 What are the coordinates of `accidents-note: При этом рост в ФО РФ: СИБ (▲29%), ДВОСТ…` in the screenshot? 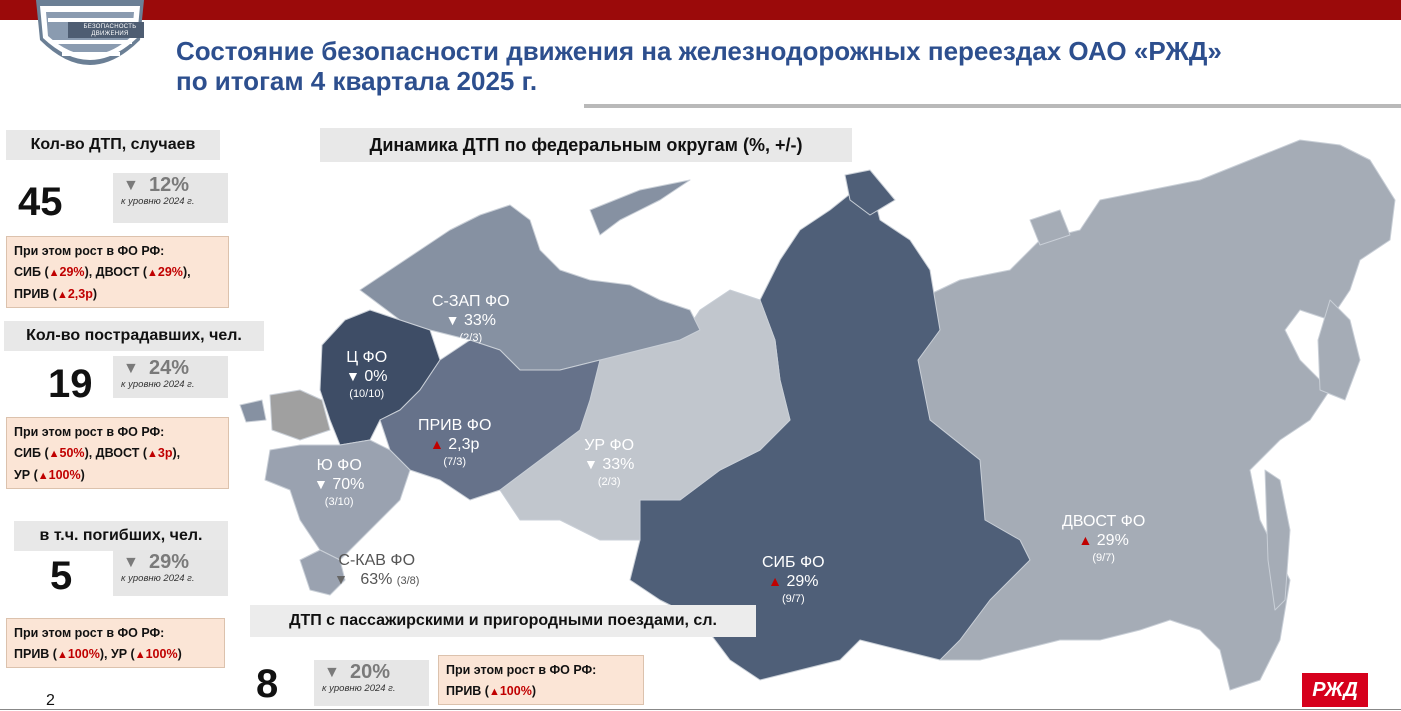 It's located at (117, 272).